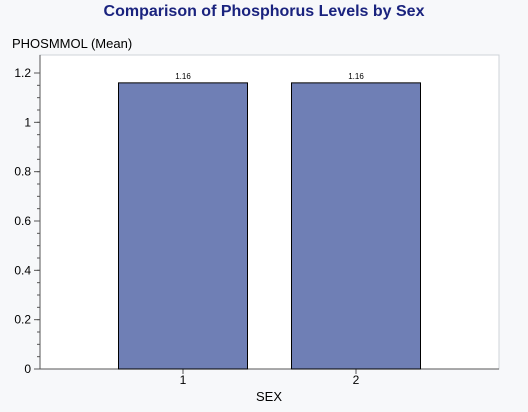  Describe the element at coordinates (72, 43) in the screenshot. I see `y-axis-label: PHOSMMOL (Mean)` at that location.